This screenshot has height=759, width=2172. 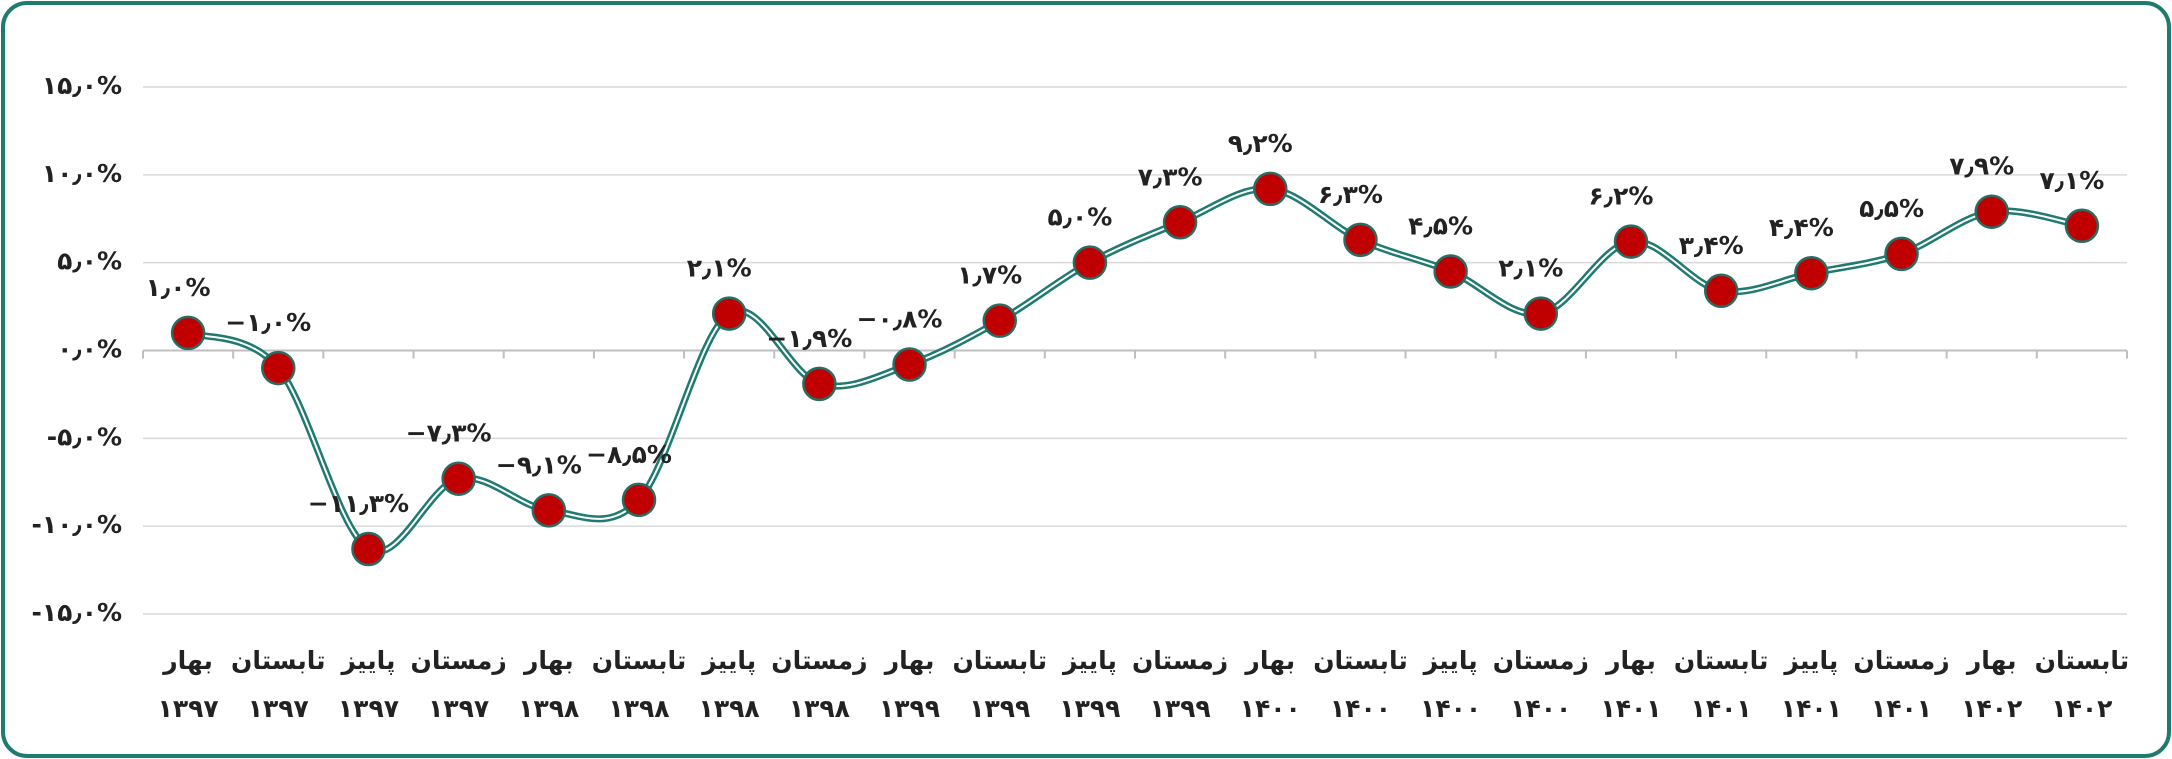 I want to click on data-label: −۸٫۵%, so click(x=629, y=454).